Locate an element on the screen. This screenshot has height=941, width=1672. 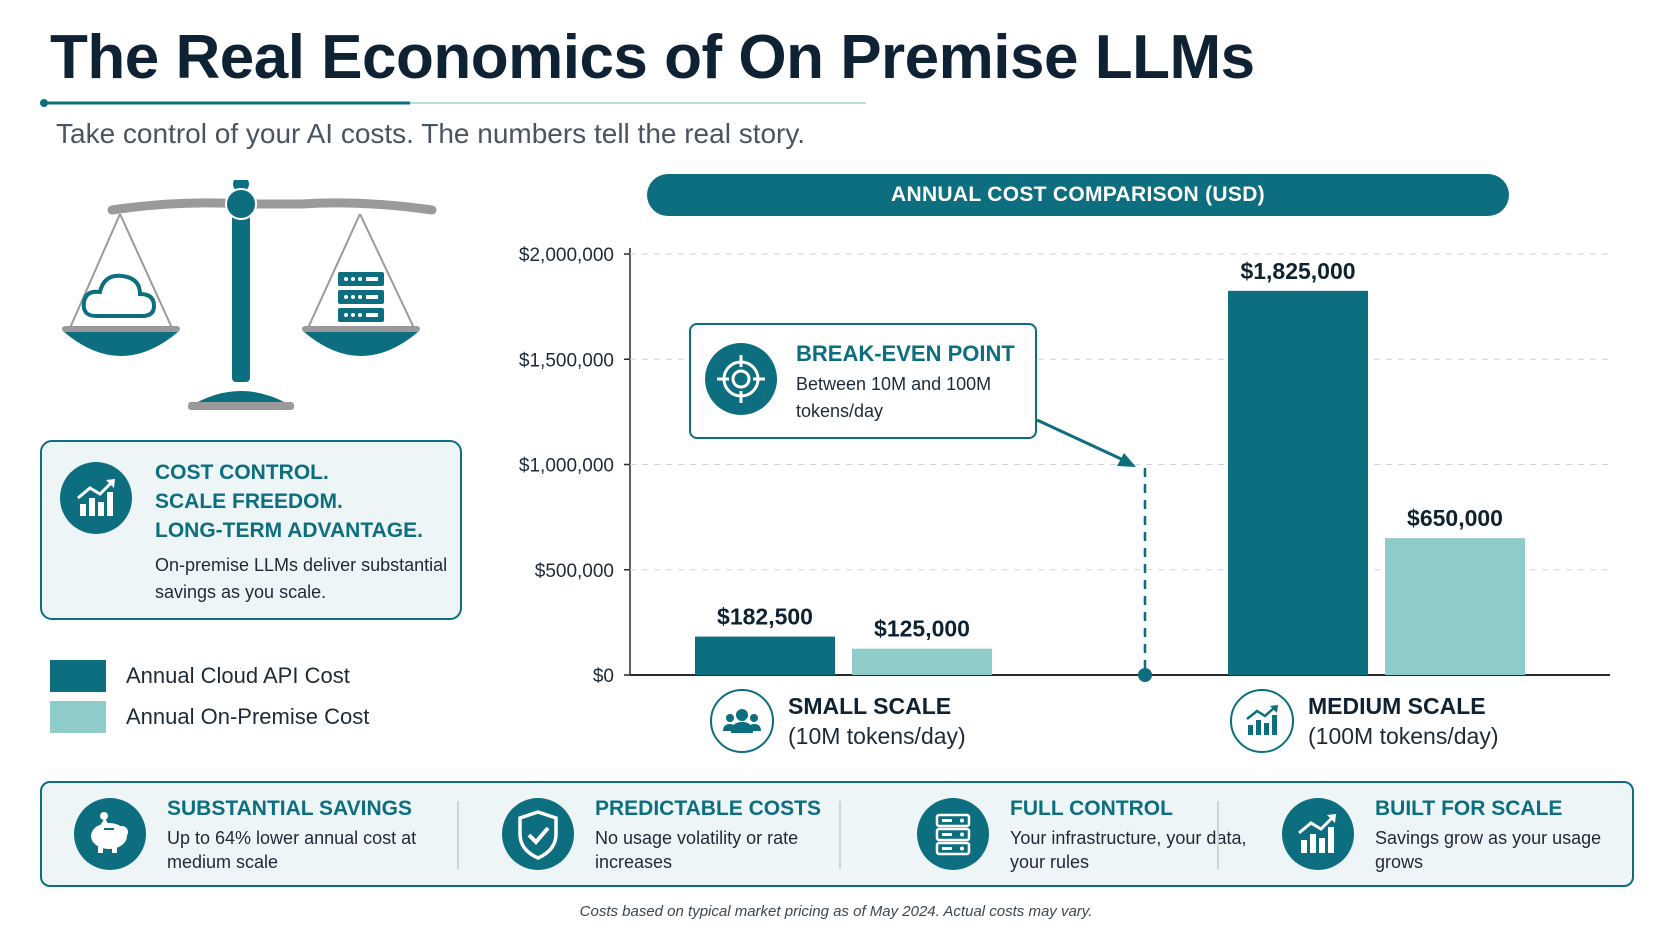
balance-scale-illustration is located at coordinates (249, 295).